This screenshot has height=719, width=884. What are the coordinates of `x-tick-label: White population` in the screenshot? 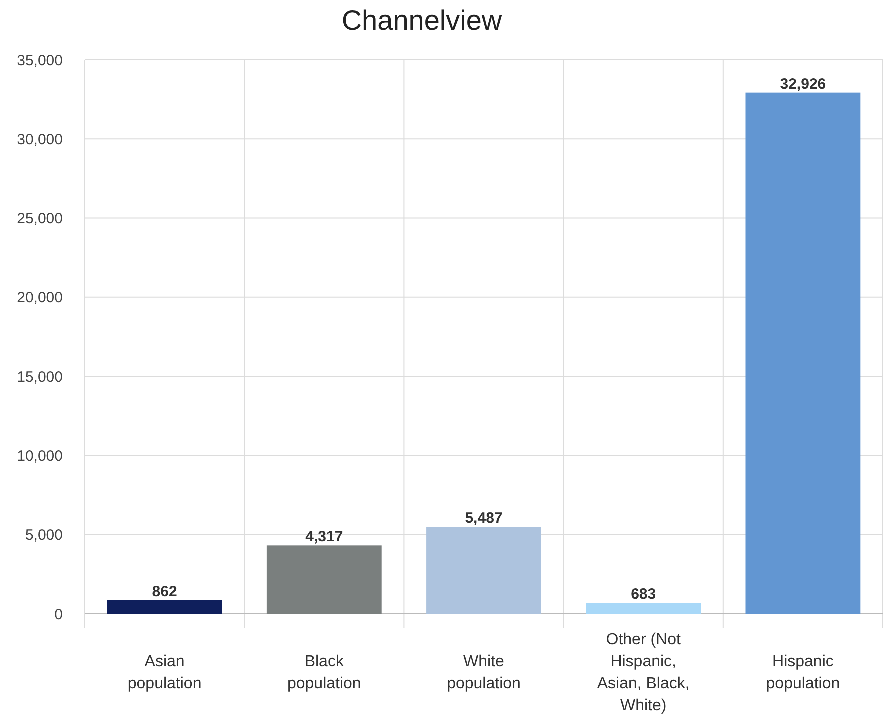 It's located at (484, 673).